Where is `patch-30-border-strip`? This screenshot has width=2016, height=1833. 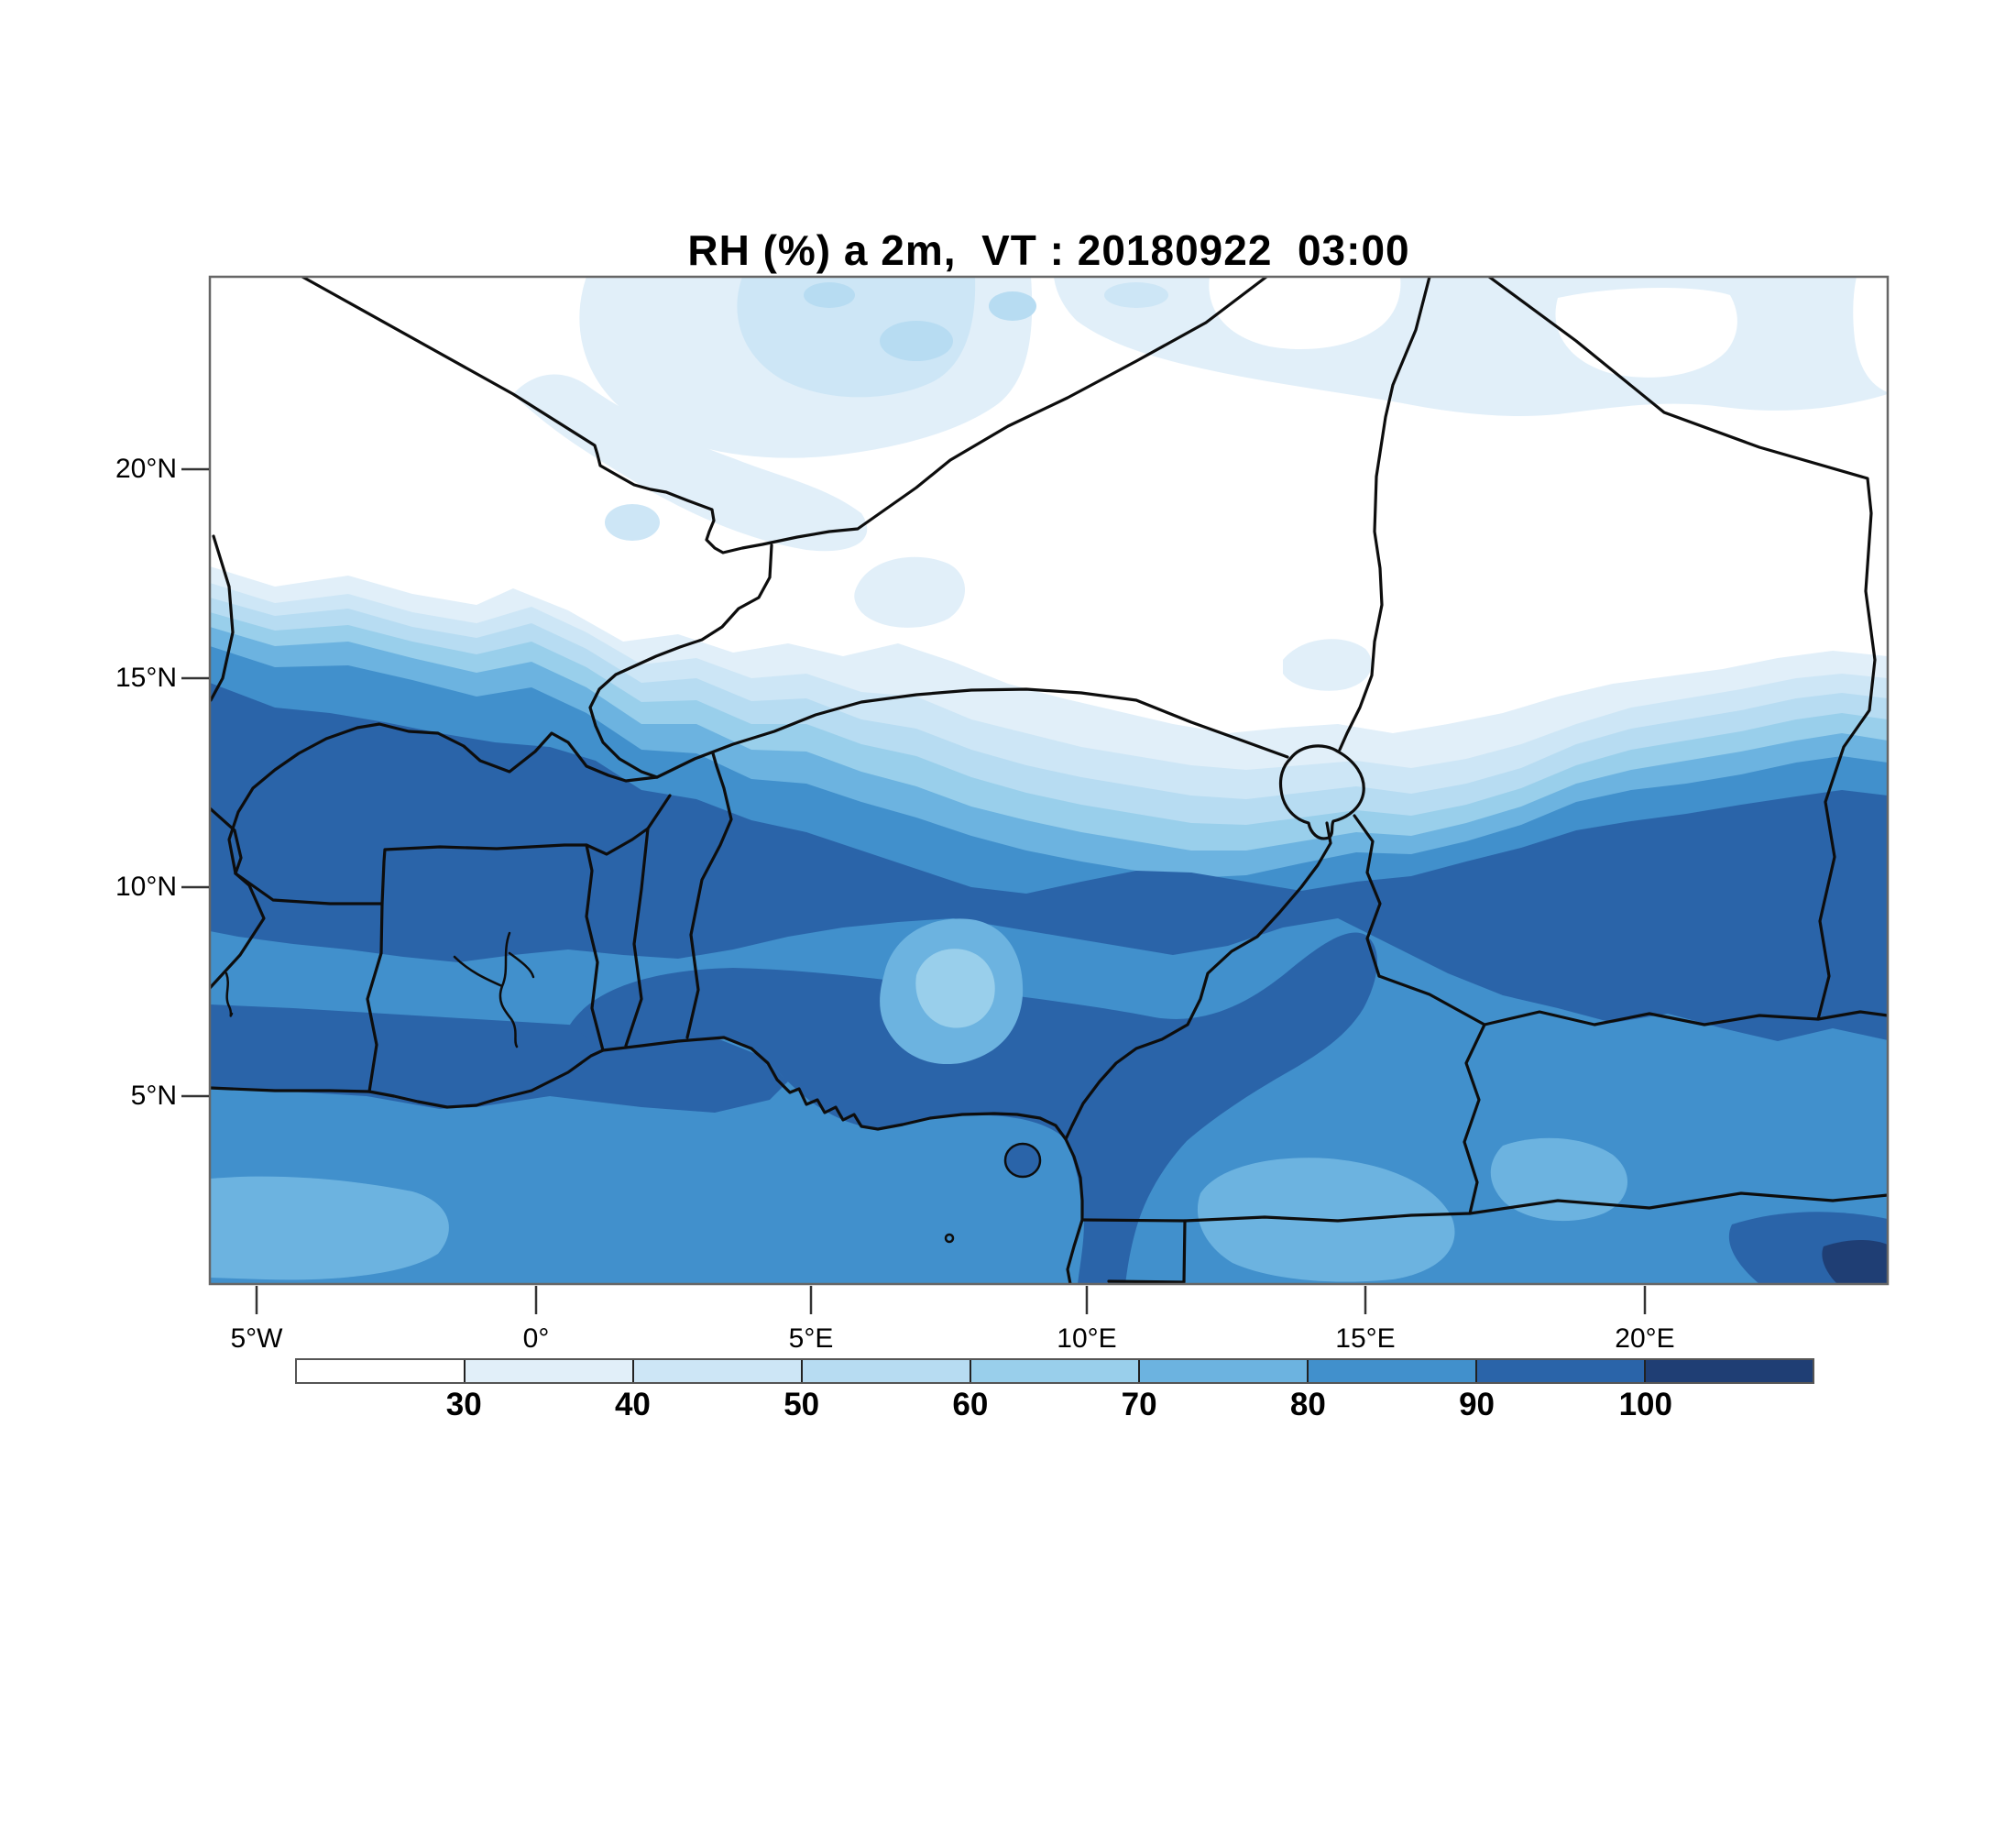 patch-30-border-strip is located at coordinates (690, 463).